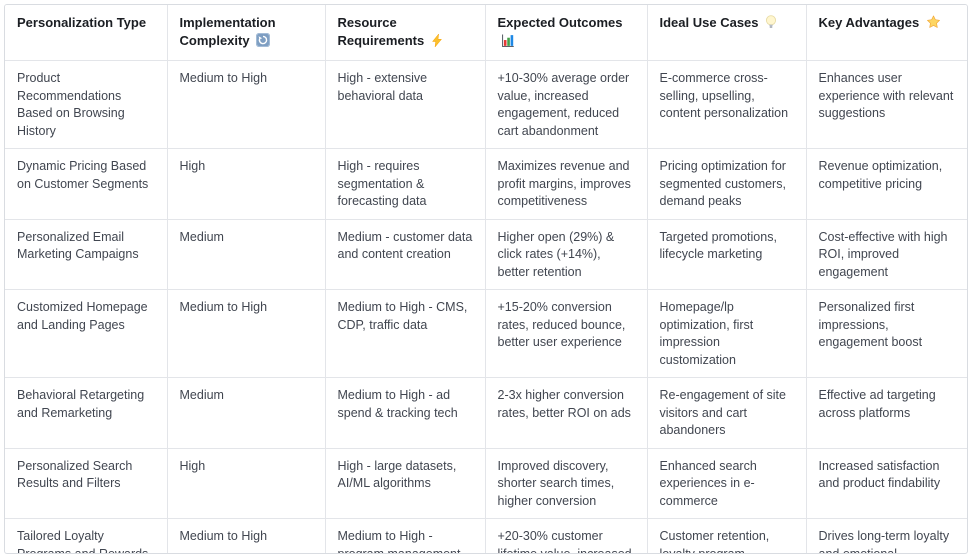 Image resolution: width=972 pixels, height=560 pixels. Describe the element at coordinates (86, 33) in the screenshot. I see `col-header-personalization-type: Personalization Type` at that location.